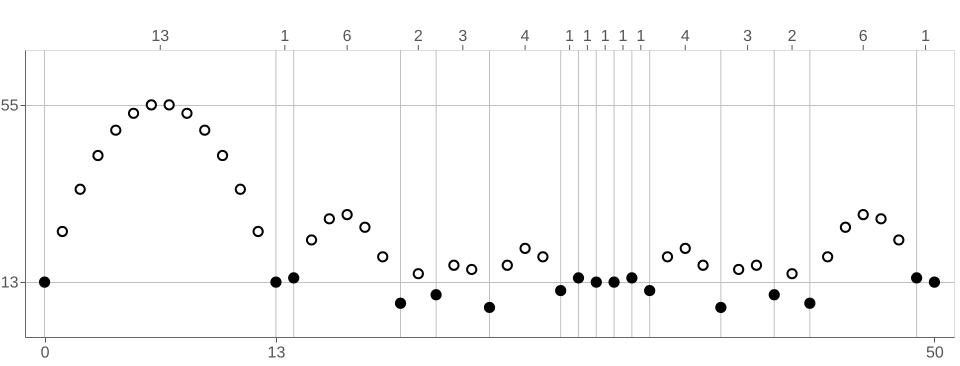  Describe the element at coordinates (277, 353) in the screenshot. I see `x-tick-label: 13` at that location.